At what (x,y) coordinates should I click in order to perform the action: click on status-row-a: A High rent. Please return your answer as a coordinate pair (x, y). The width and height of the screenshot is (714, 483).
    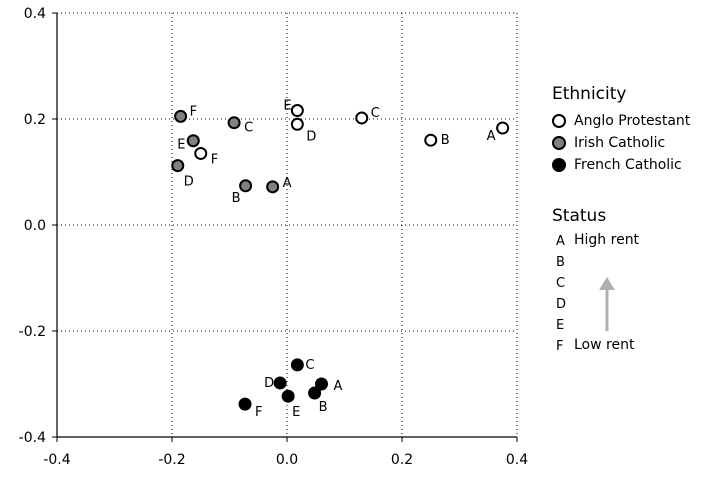
    Looking at the image, I should click on (632, 242).